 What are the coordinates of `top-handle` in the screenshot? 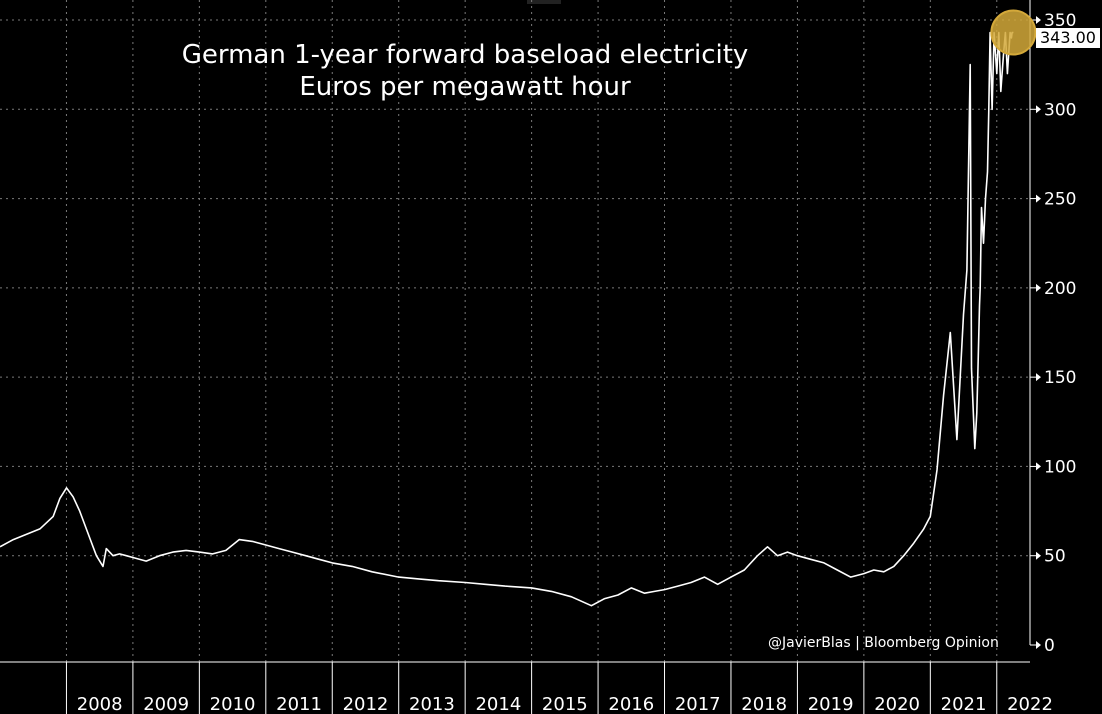 It's located at (544, 2).